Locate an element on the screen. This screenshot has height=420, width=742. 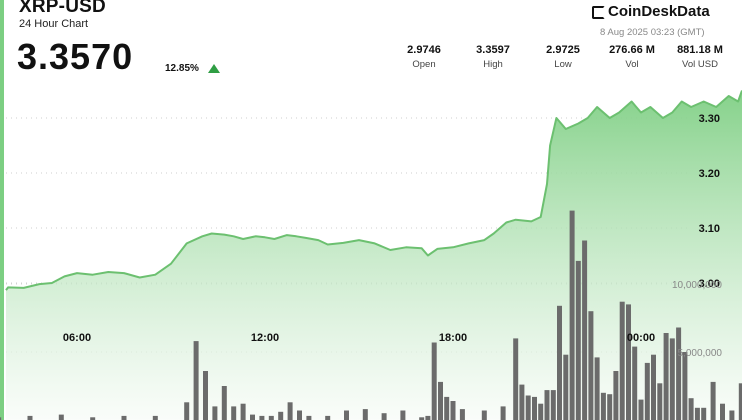
stat-low-value: 2.9725 is located at coordinates (563, 50).